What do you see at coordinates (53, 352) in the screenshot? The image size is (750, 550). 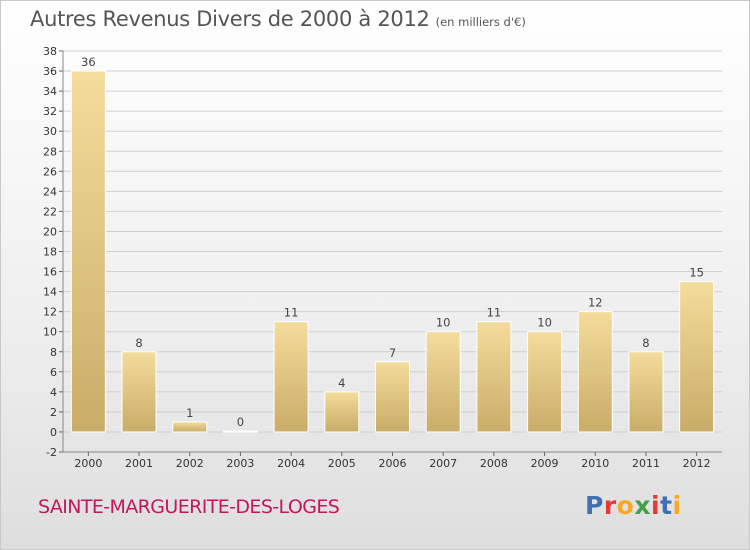 I see `y-tick-label: 8` at bounding box center [53, 352].